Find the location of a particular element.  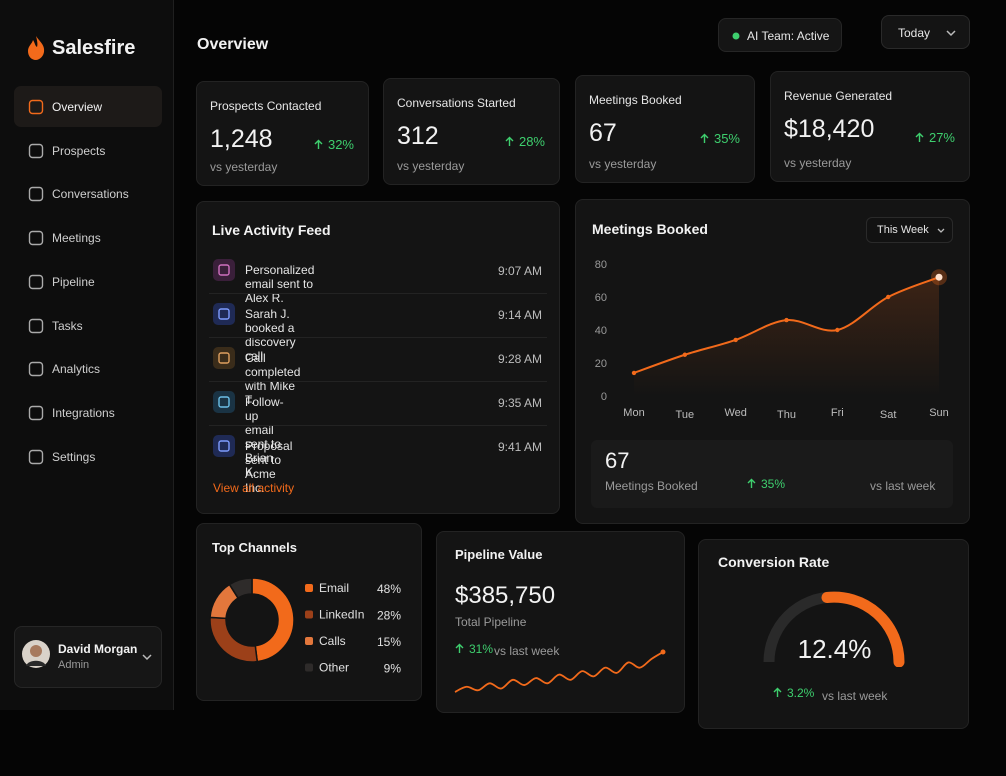

gauge is located at coordinates (834, 629).